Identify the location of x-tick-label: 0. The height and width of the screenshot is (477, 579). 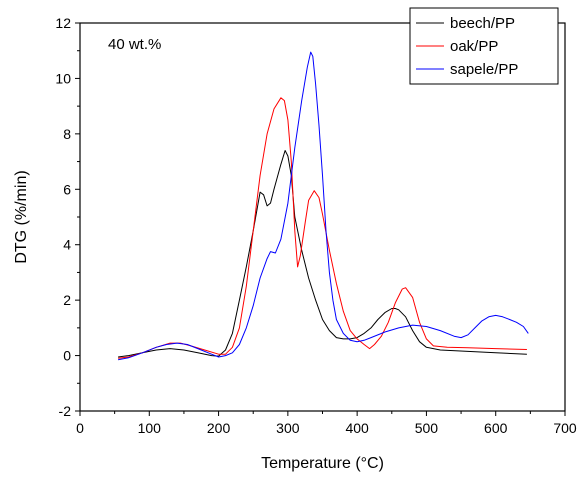
(80, 428).